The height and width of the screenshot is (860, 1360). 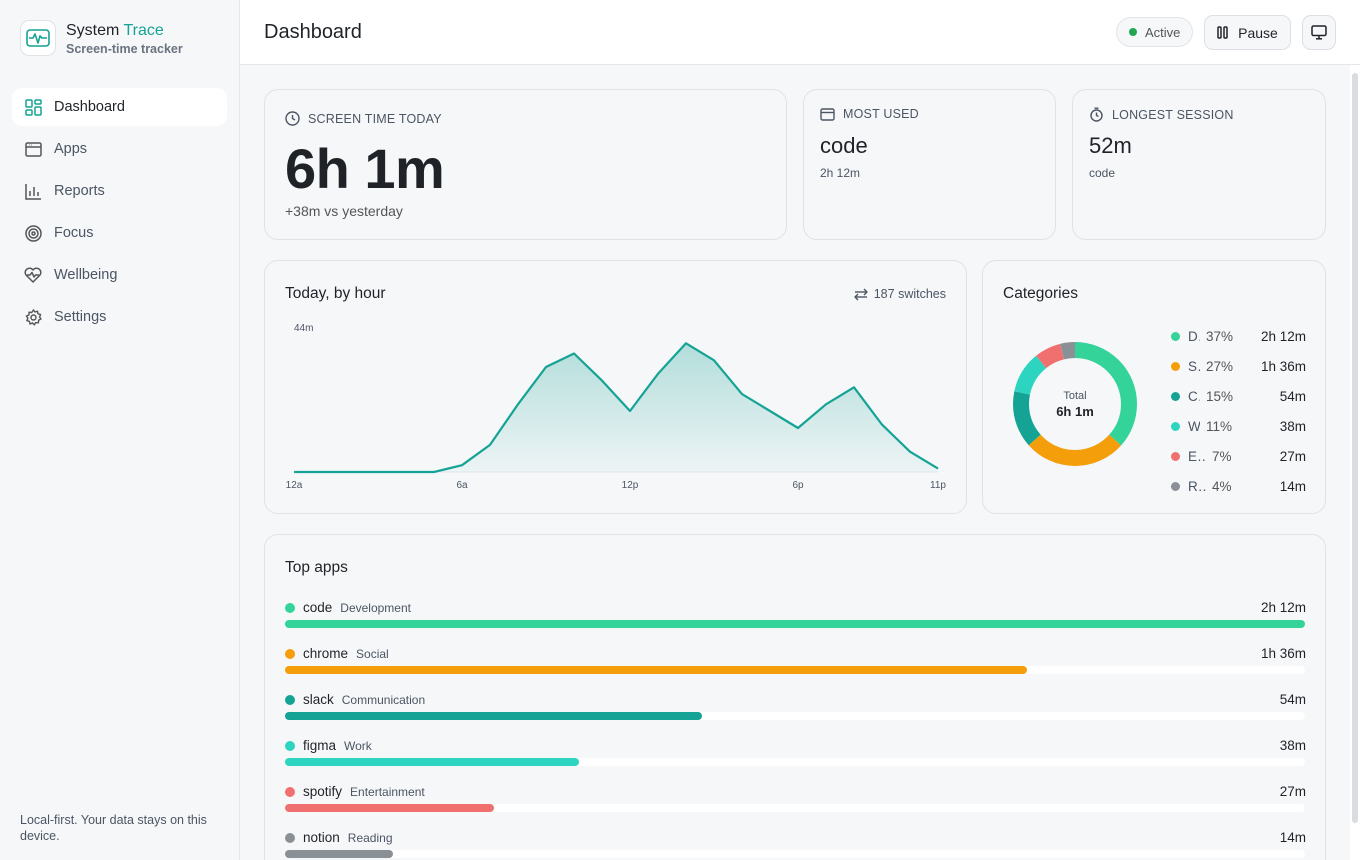 What do you see at coordinates (1194, 396) in the screenshot?
I see `legend-name: Communication` at bounding box center [1194, 396].